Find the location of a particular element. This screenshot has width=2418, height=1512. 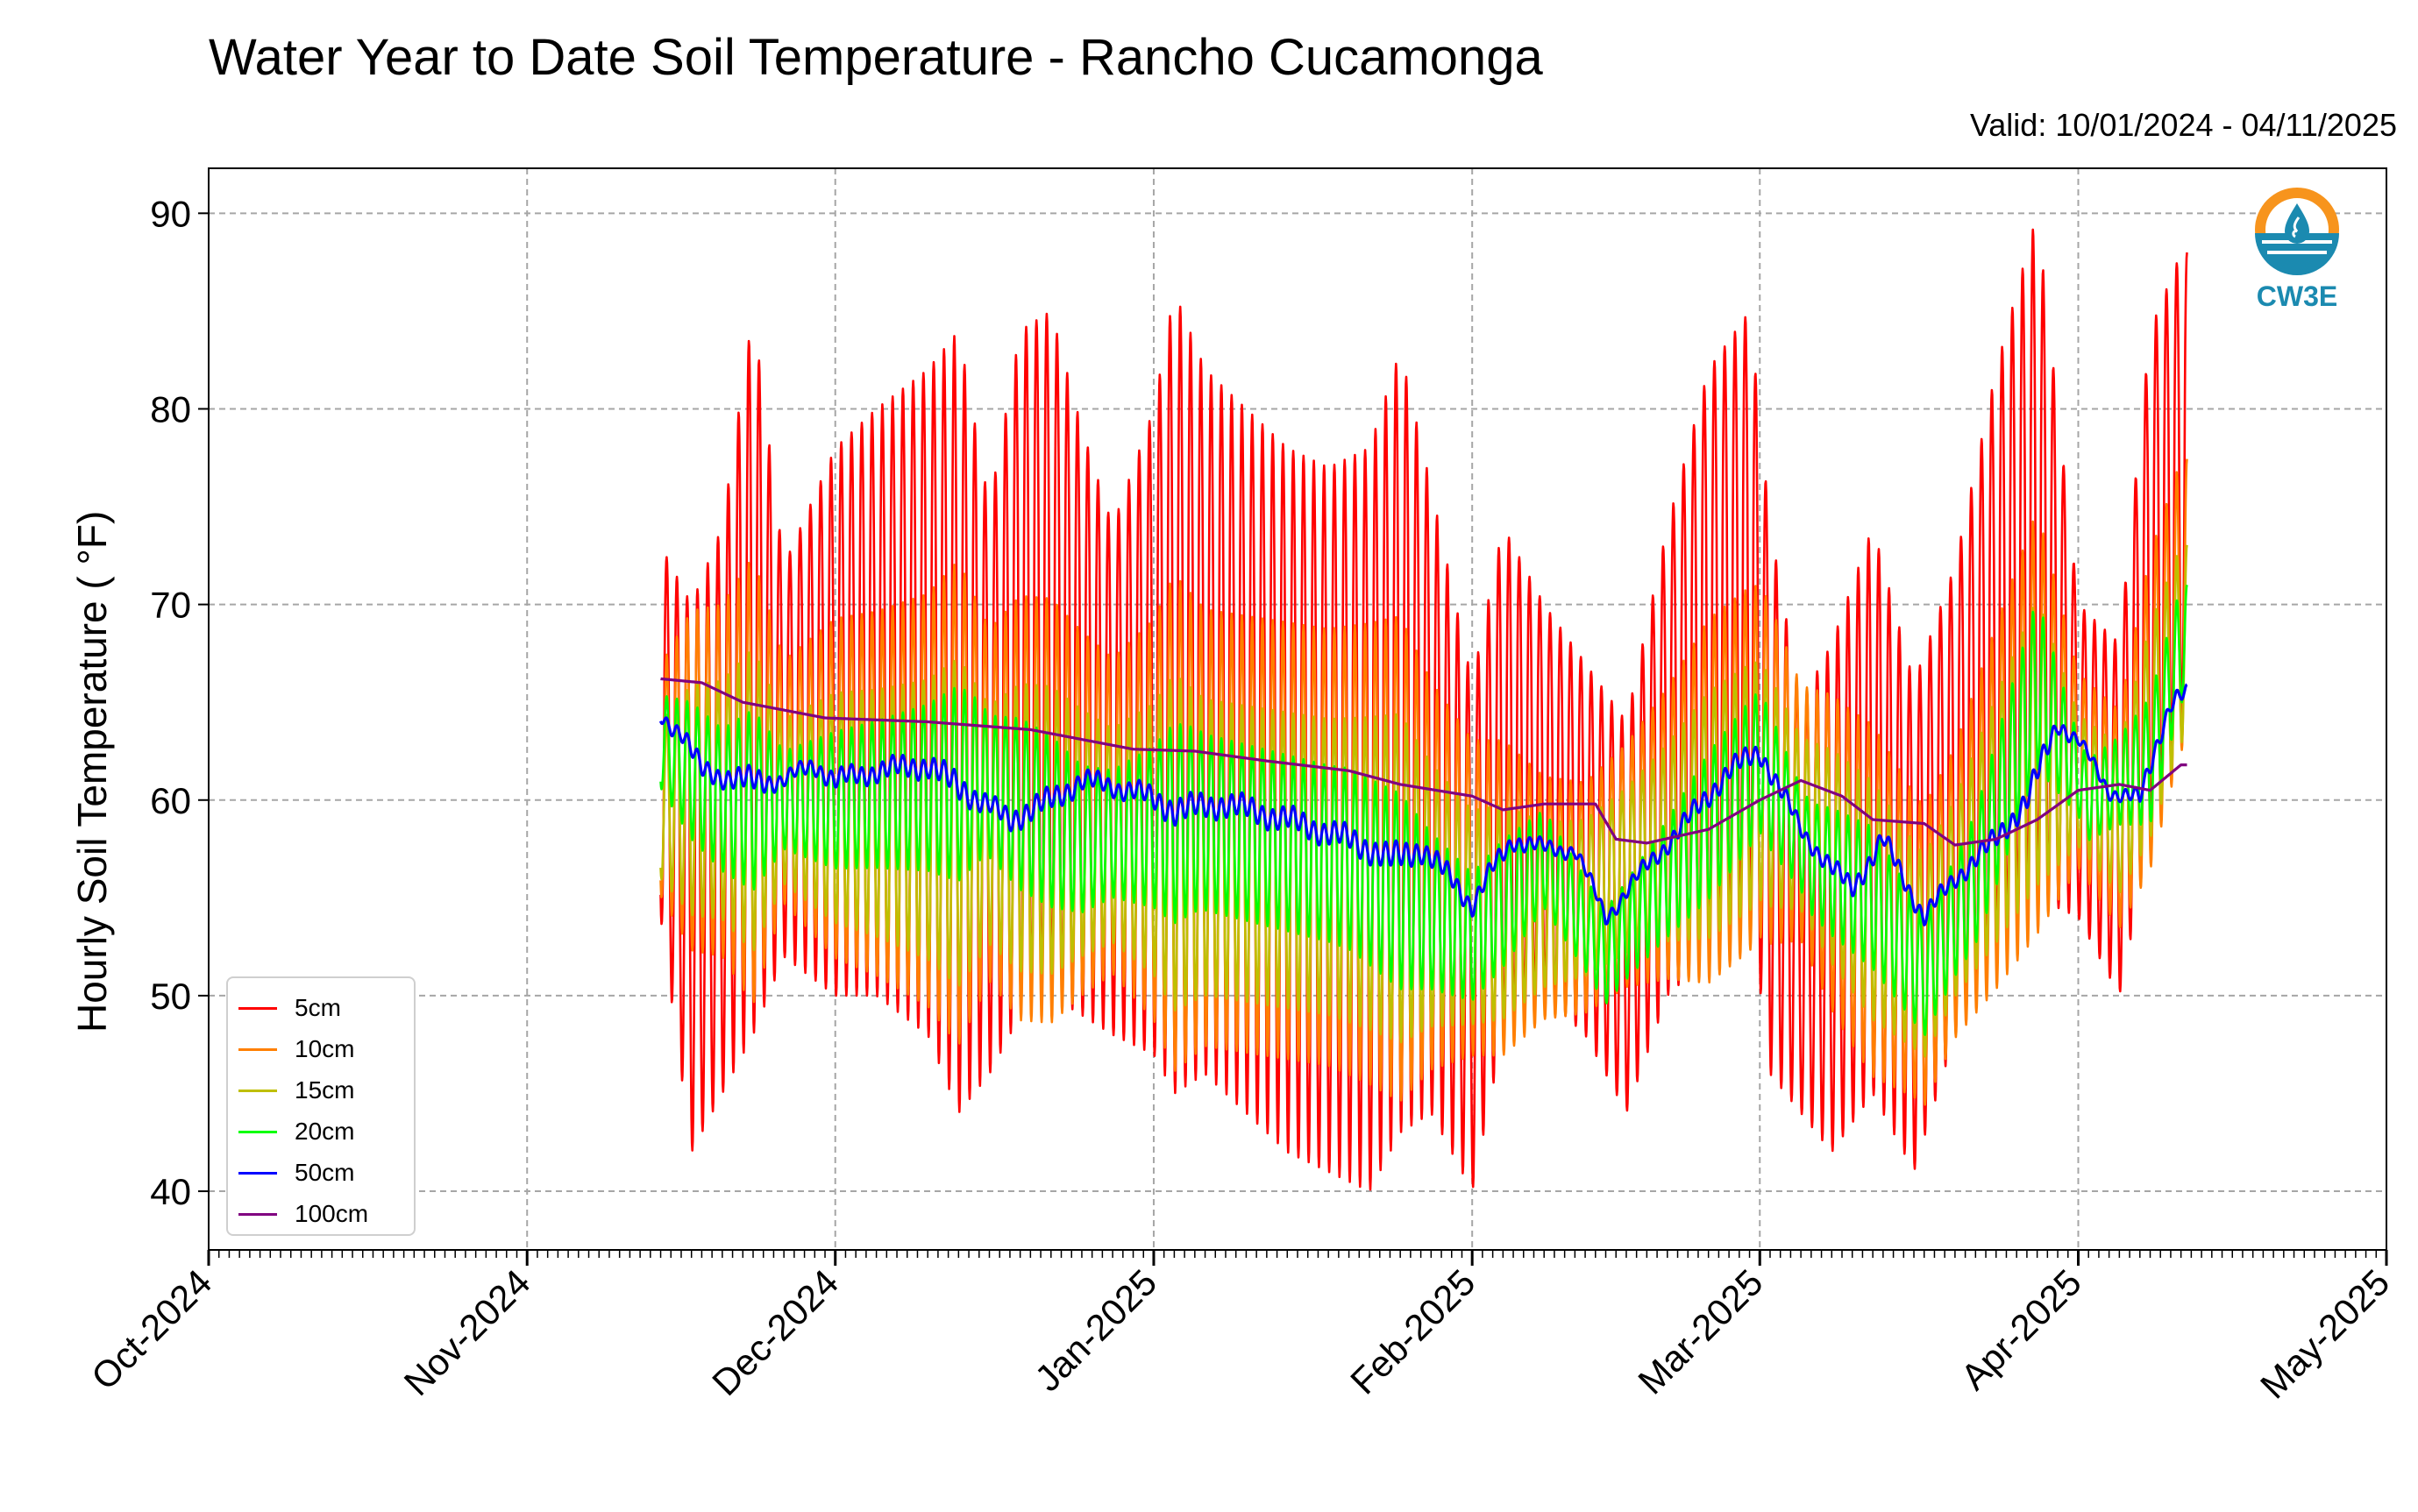

x-tick-label: Nov-2024 is located at coordinates (467, 1332).